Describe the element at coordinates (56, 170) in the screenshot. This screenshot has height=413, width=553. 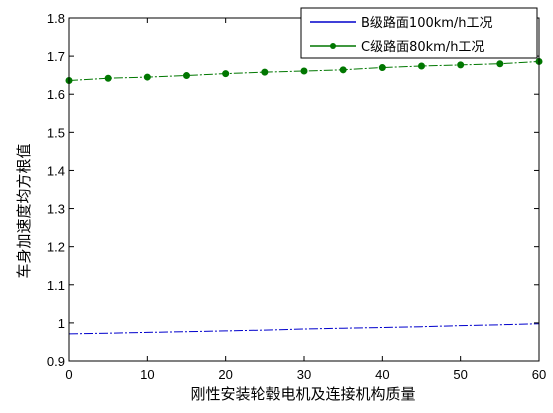
I see `y-tick-label: 1.4` at that location.